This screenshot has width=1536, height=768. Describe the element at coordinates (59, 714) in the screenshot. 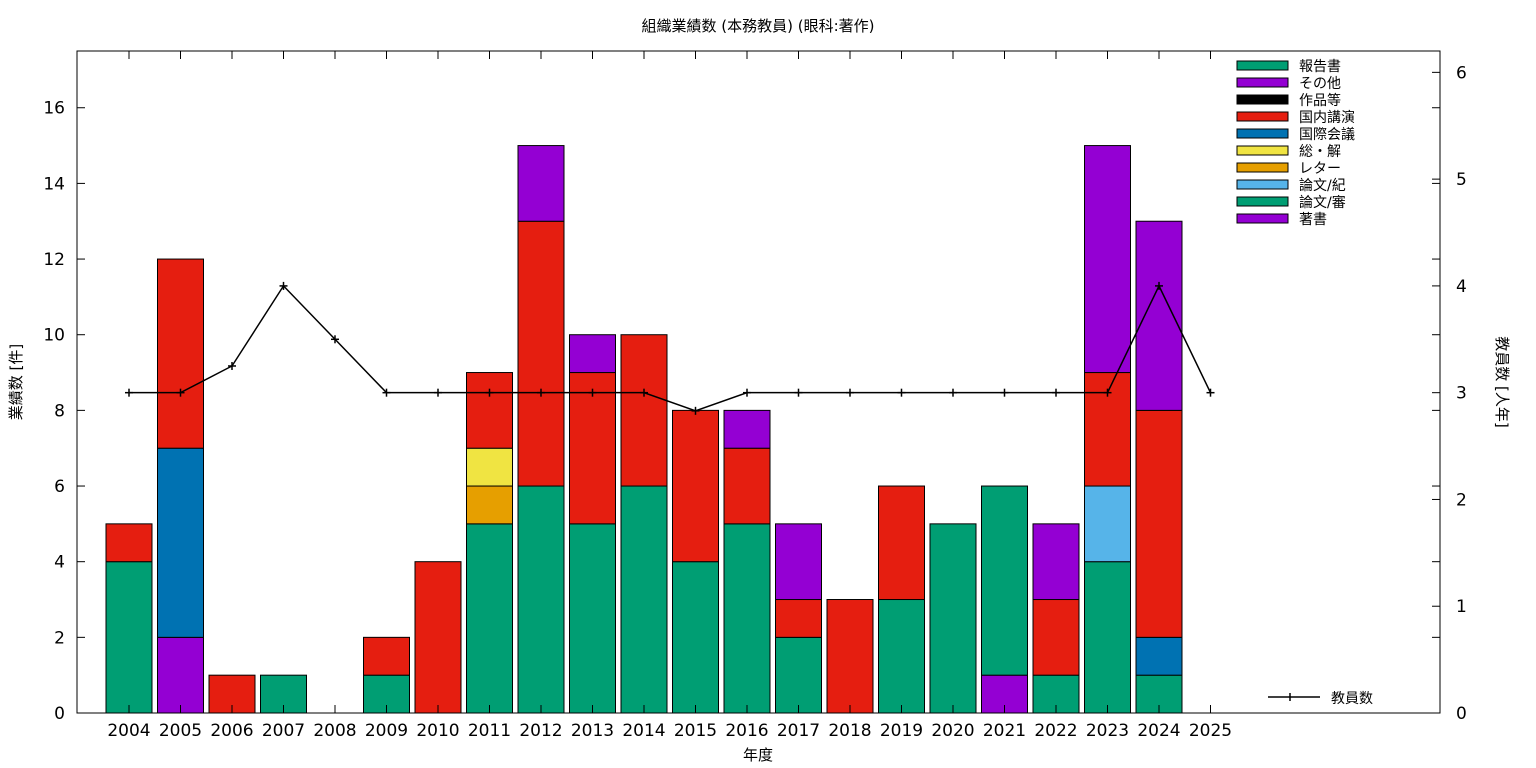

I see `y-tick-label-0: 0` at that location.